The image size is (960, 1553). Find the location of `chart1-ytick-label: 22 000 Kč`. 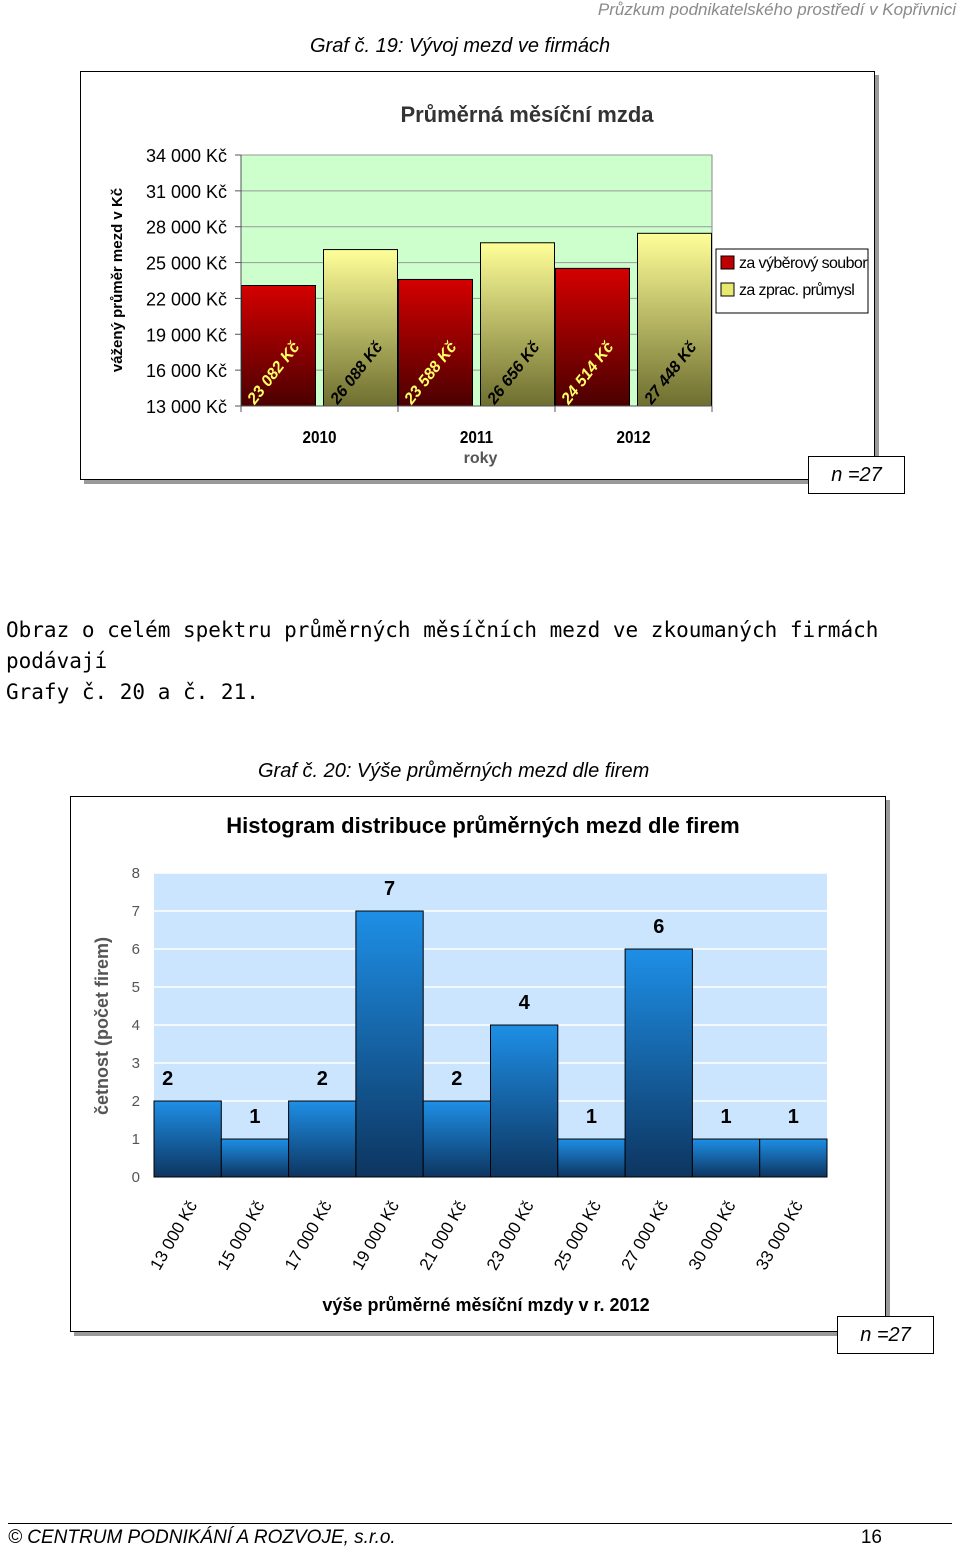

chart1-ytick-label: 22 000 Kč is located at coordinates (186, 299).